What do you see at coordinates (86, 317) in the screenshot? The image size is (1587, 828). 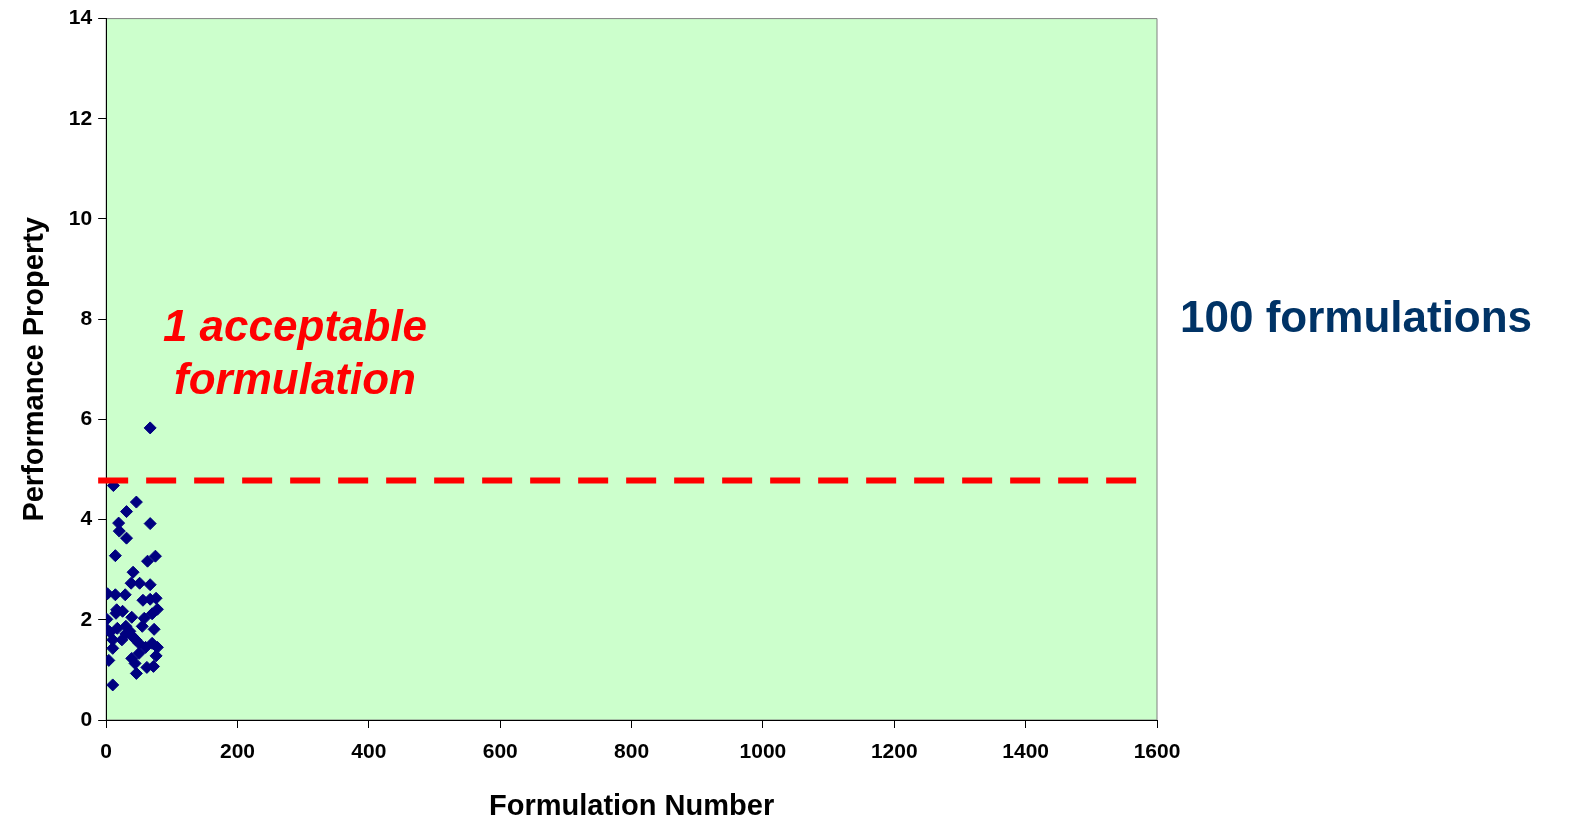 I see `y-tick-label: 8` at bounding box center [86, 317].